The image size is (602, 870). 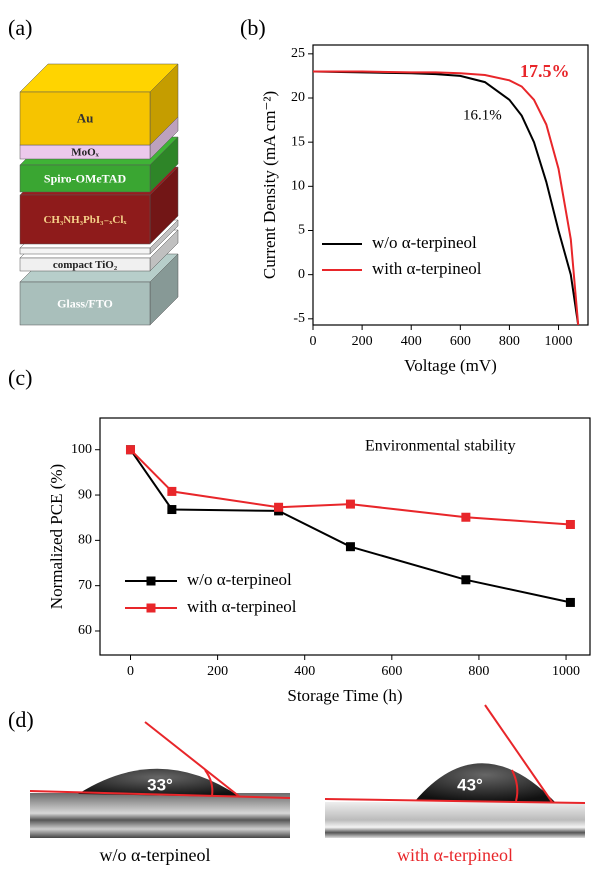 What do you see at coordinates (545, 71) in the screenshot?
I see `annotation: 17.5%` at bounding box center [545, 71].